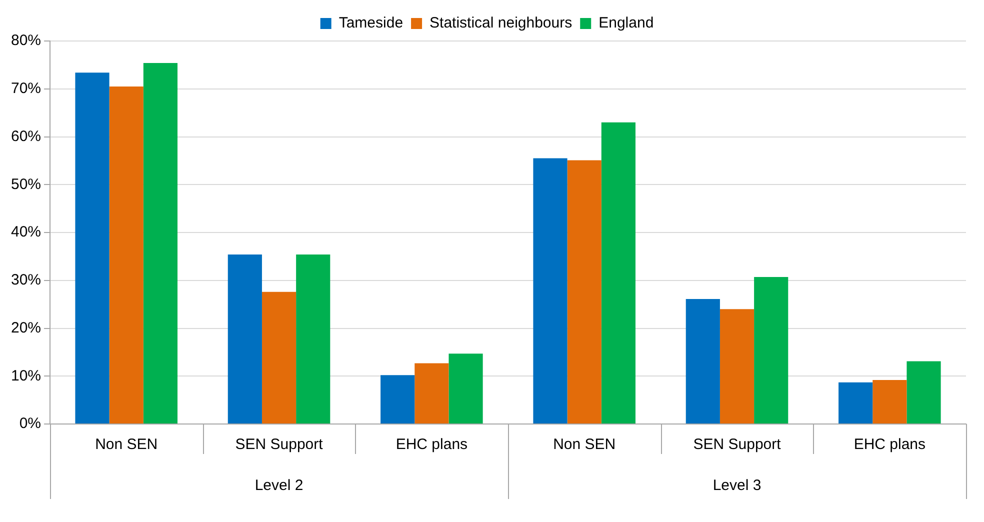 The height and width of the screenshot is (522, 984). I want to click on y-tick-label: 10%, so click(26, 375).